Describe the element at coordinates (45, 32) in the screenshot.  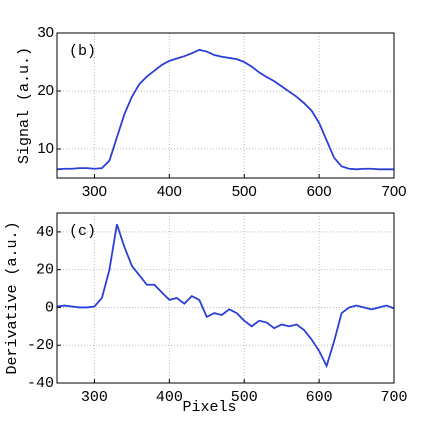
I see `y-tick-label: 30` at that location.